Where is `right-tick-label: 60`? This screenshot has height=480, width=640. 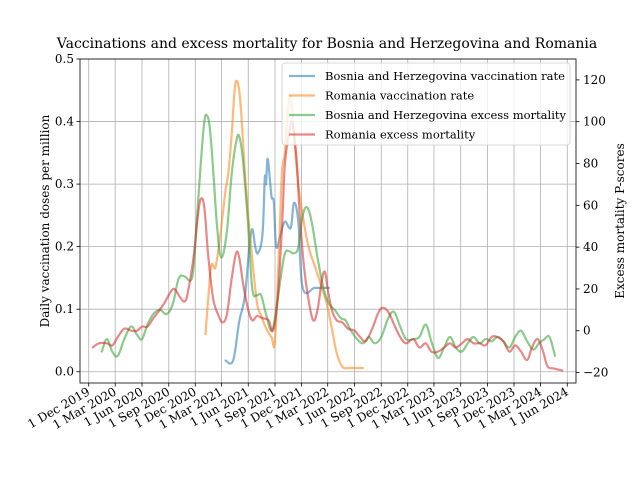
right-tick-label: 60 is located at coordinates (590, 205).